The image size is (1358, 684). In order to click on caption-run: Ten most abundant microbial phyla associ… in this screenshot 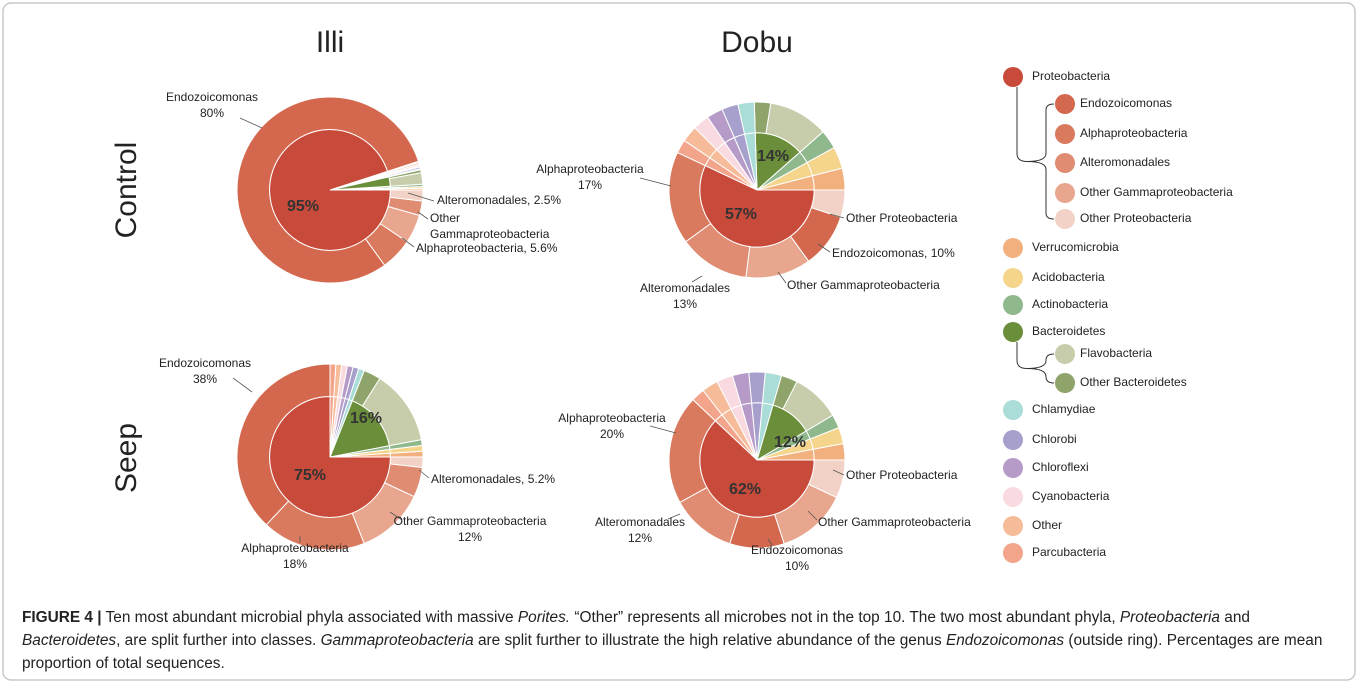, I will do `click(309, 617)`.